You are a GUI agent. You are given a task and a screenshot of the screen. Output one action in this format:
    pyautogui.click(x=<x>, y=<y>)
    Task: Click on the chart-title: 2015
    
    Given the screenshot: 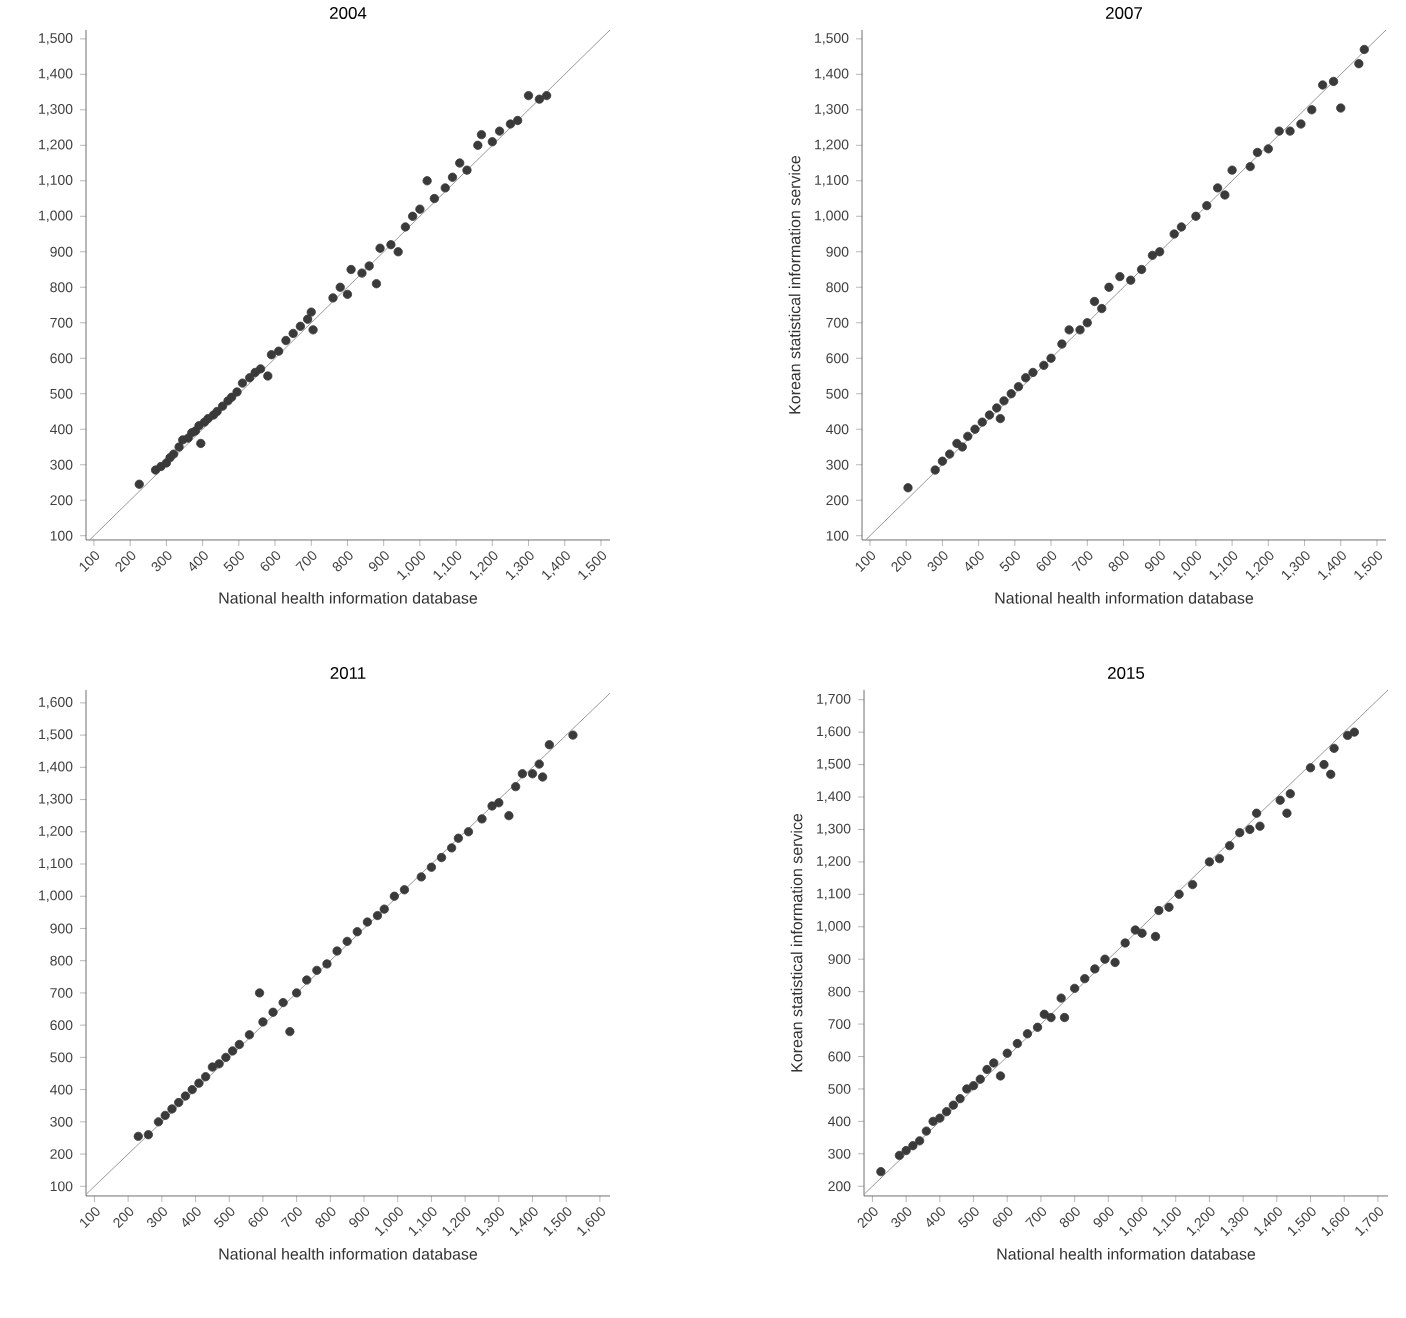 What is the action you would take?
    pyautogui.click(x=1126, y=672)
    